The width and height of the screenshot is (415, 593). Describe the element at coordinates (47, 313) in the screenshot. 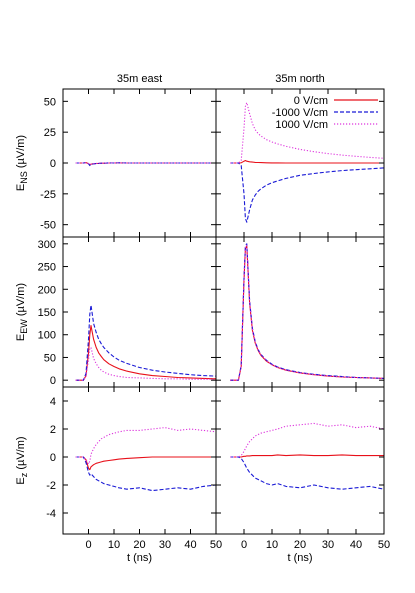

I see `y-tick-label: 150` at that location.